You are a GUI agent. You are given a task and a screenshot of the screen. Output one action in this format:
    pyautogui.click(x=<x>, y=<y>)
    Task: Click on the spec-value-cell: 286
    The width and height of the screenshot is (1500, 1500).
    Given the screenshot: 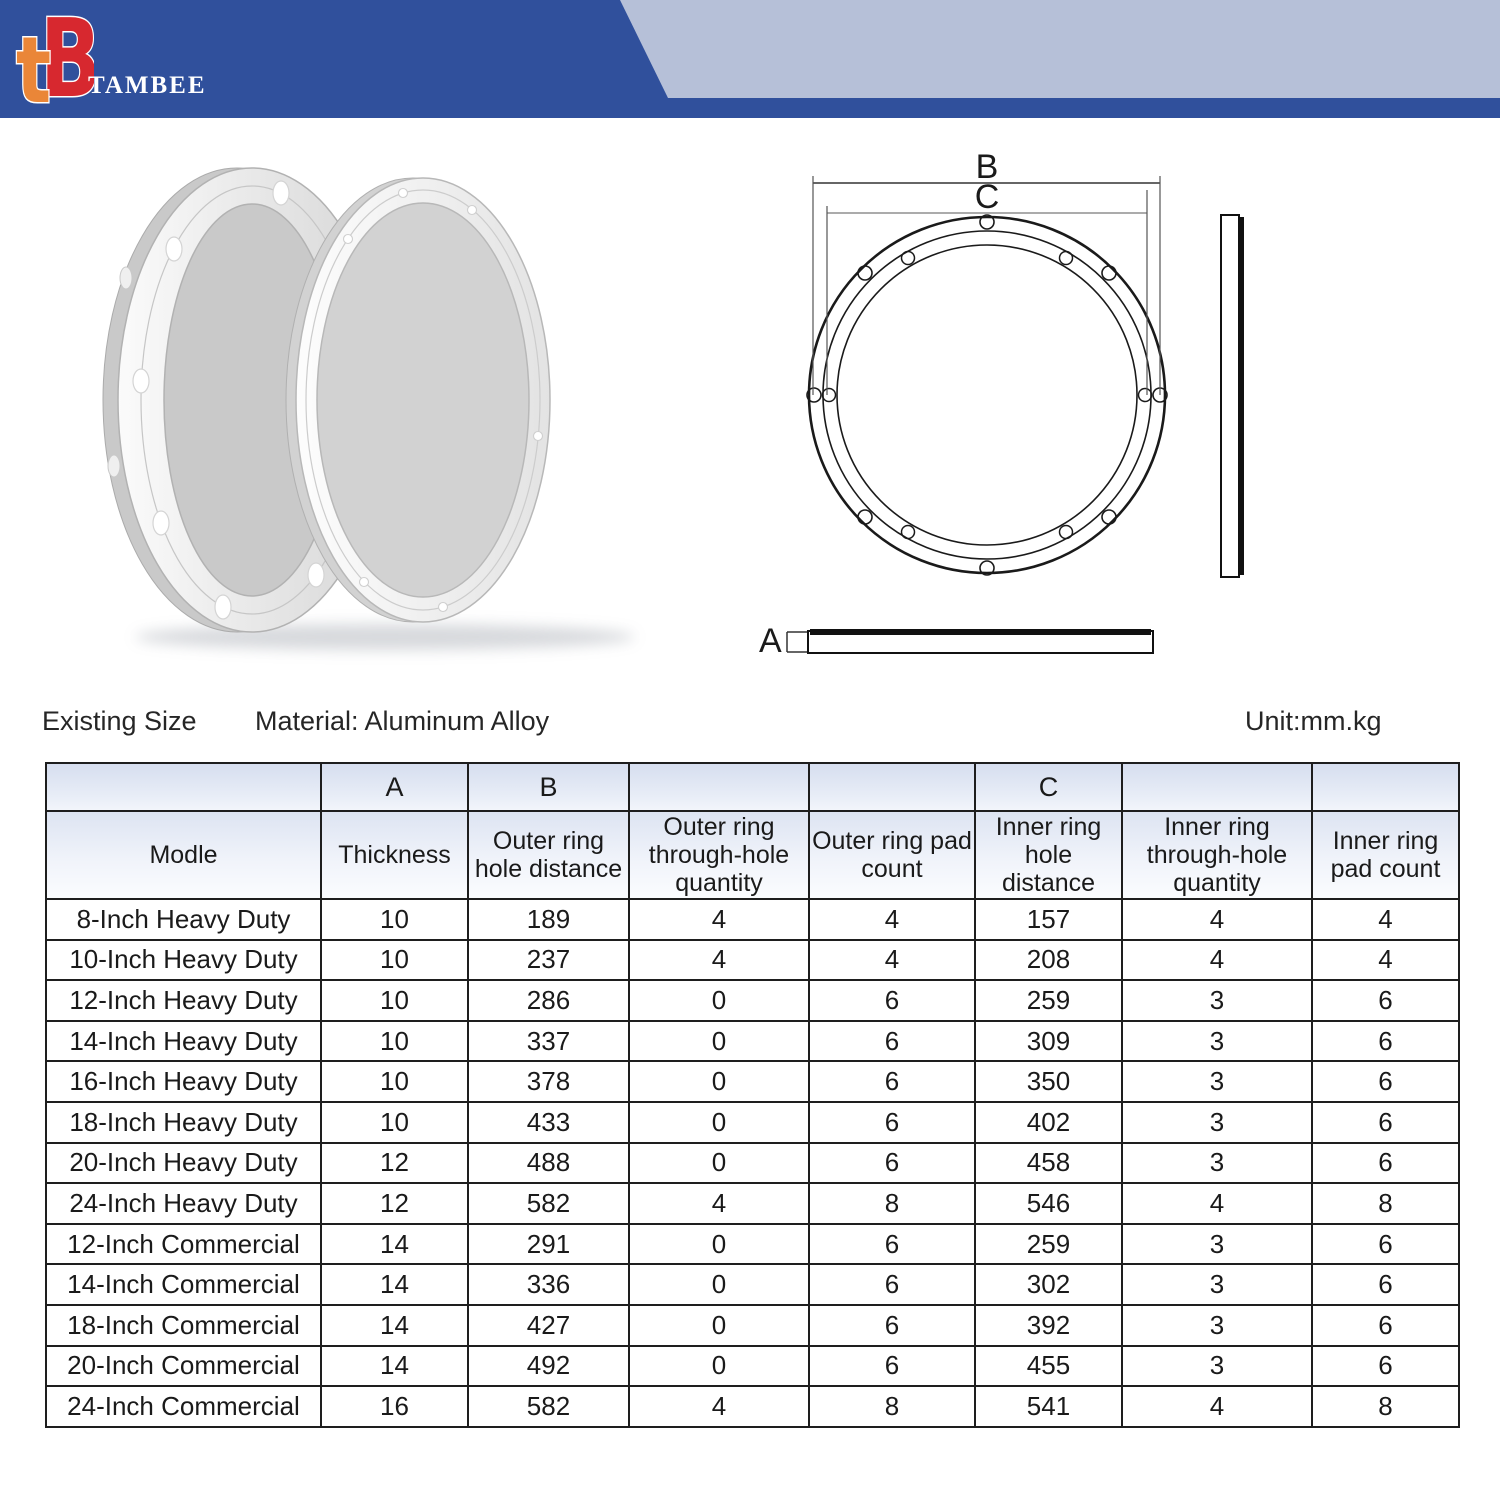 What is the action you would take?
    pyautogui.click(x=548, y=1000)
    